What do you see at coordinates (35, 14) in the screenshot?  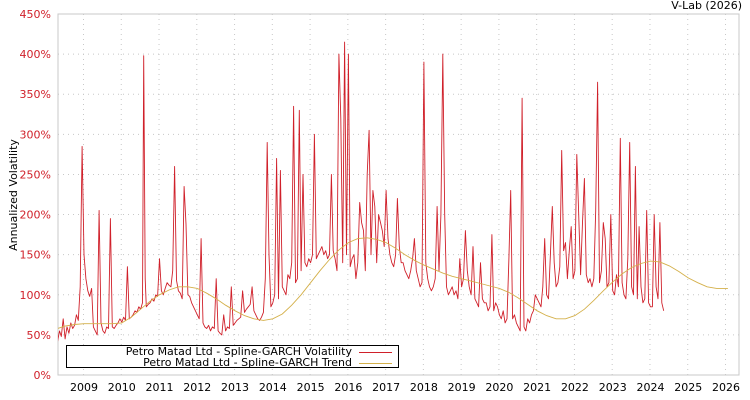 I see `y-tick-label: 450%` at bounding box center [35, 14].